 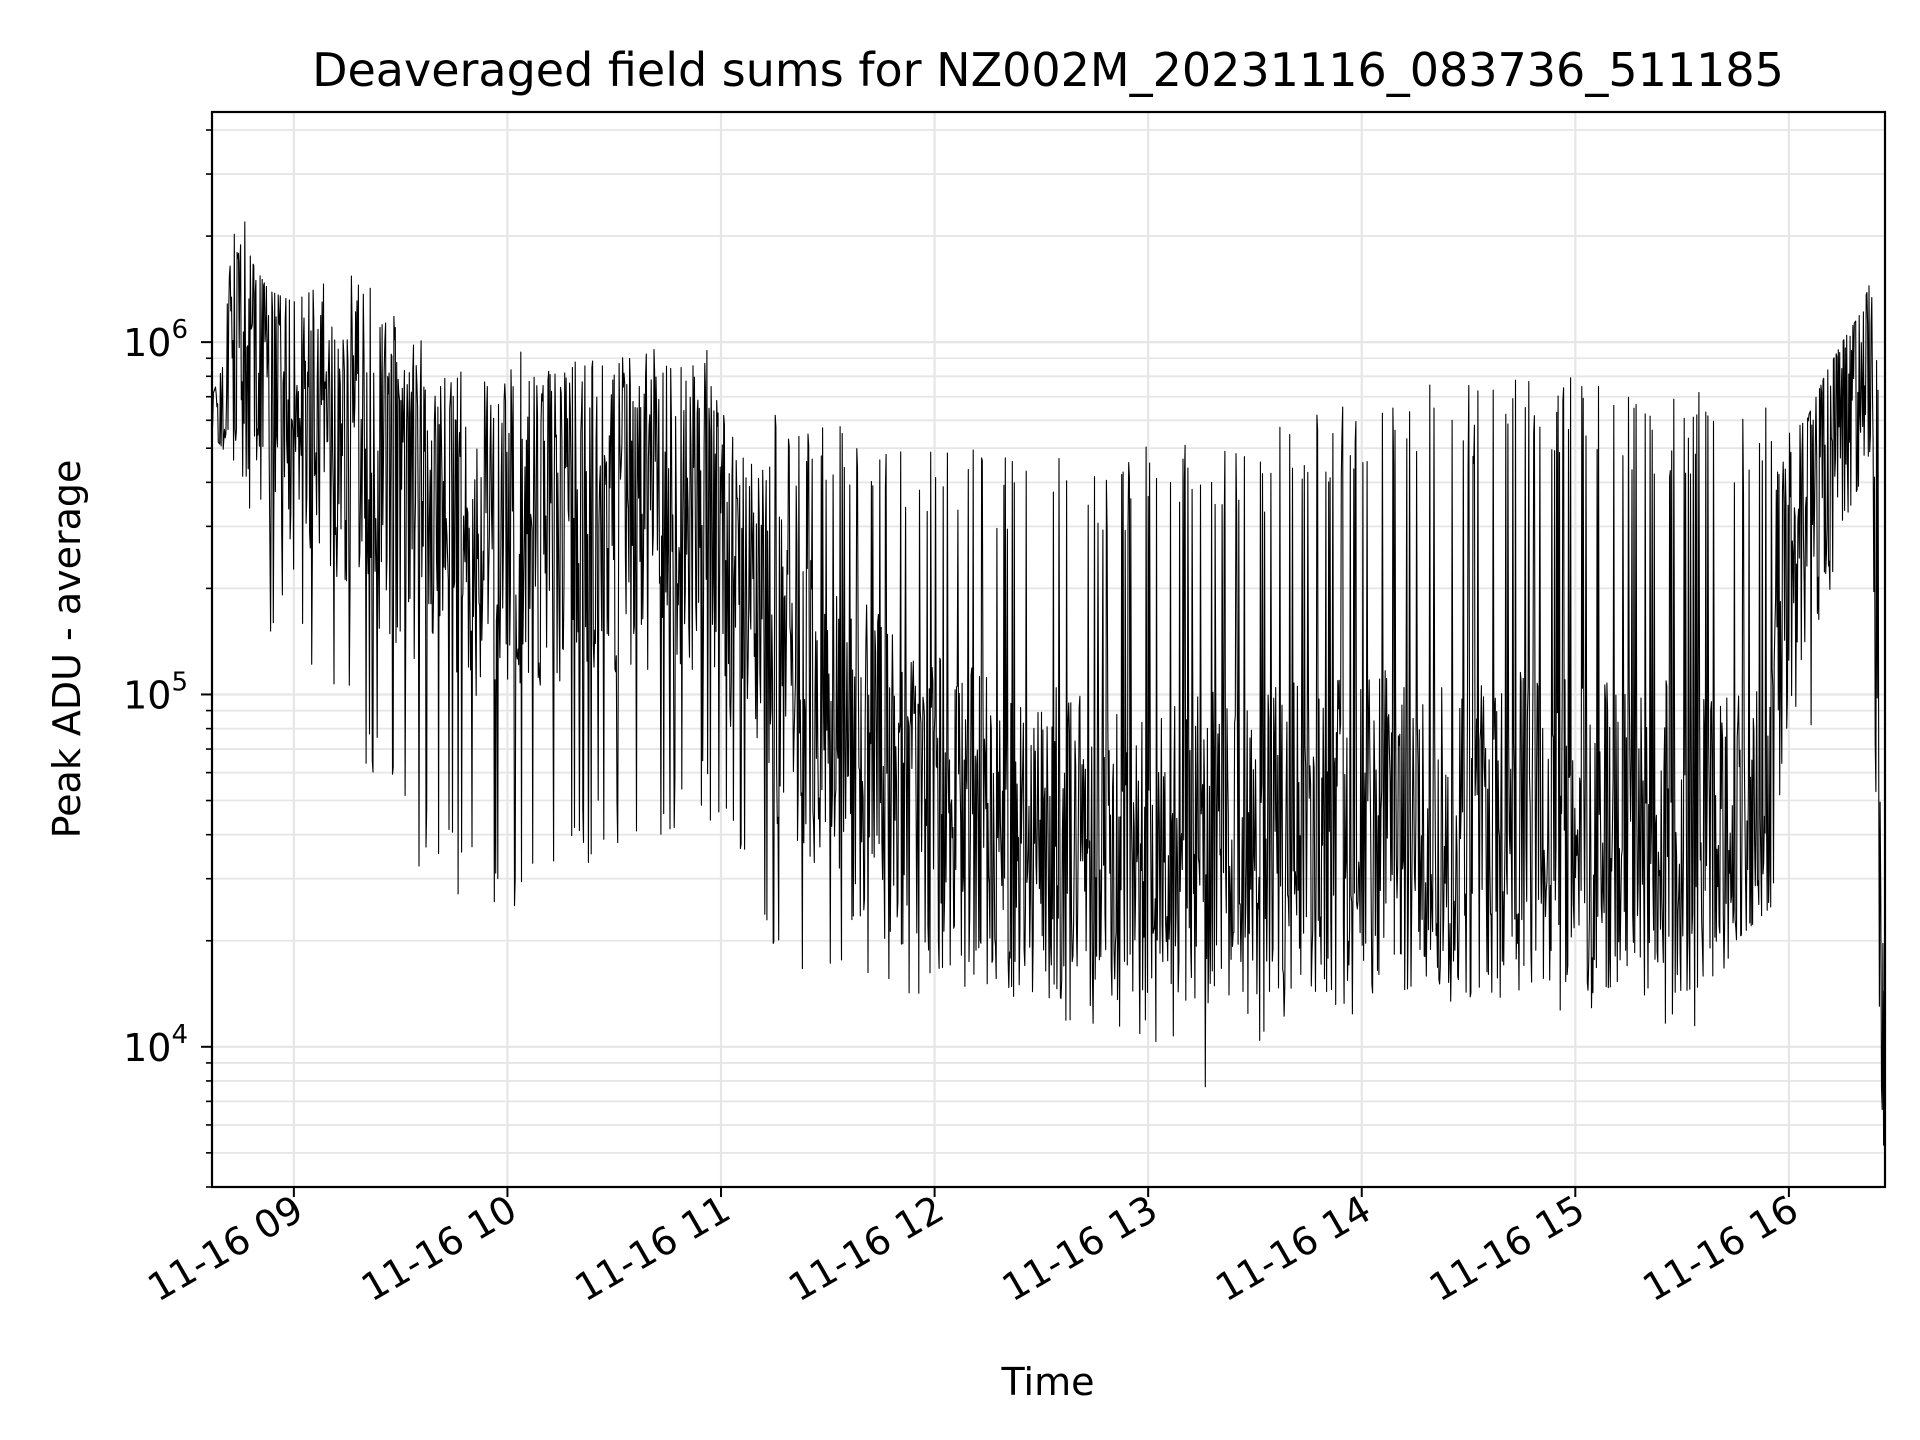 I want to click on y-axis-label: Peak ADU - average, so click(x=67, y=649).